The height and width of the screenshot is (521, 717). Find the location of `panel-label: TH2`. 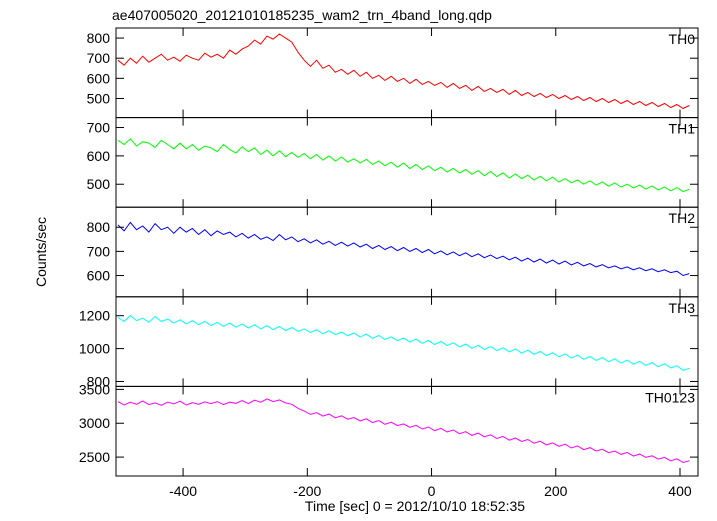

panel-label: TH2 is located at coordinates (682, 218).